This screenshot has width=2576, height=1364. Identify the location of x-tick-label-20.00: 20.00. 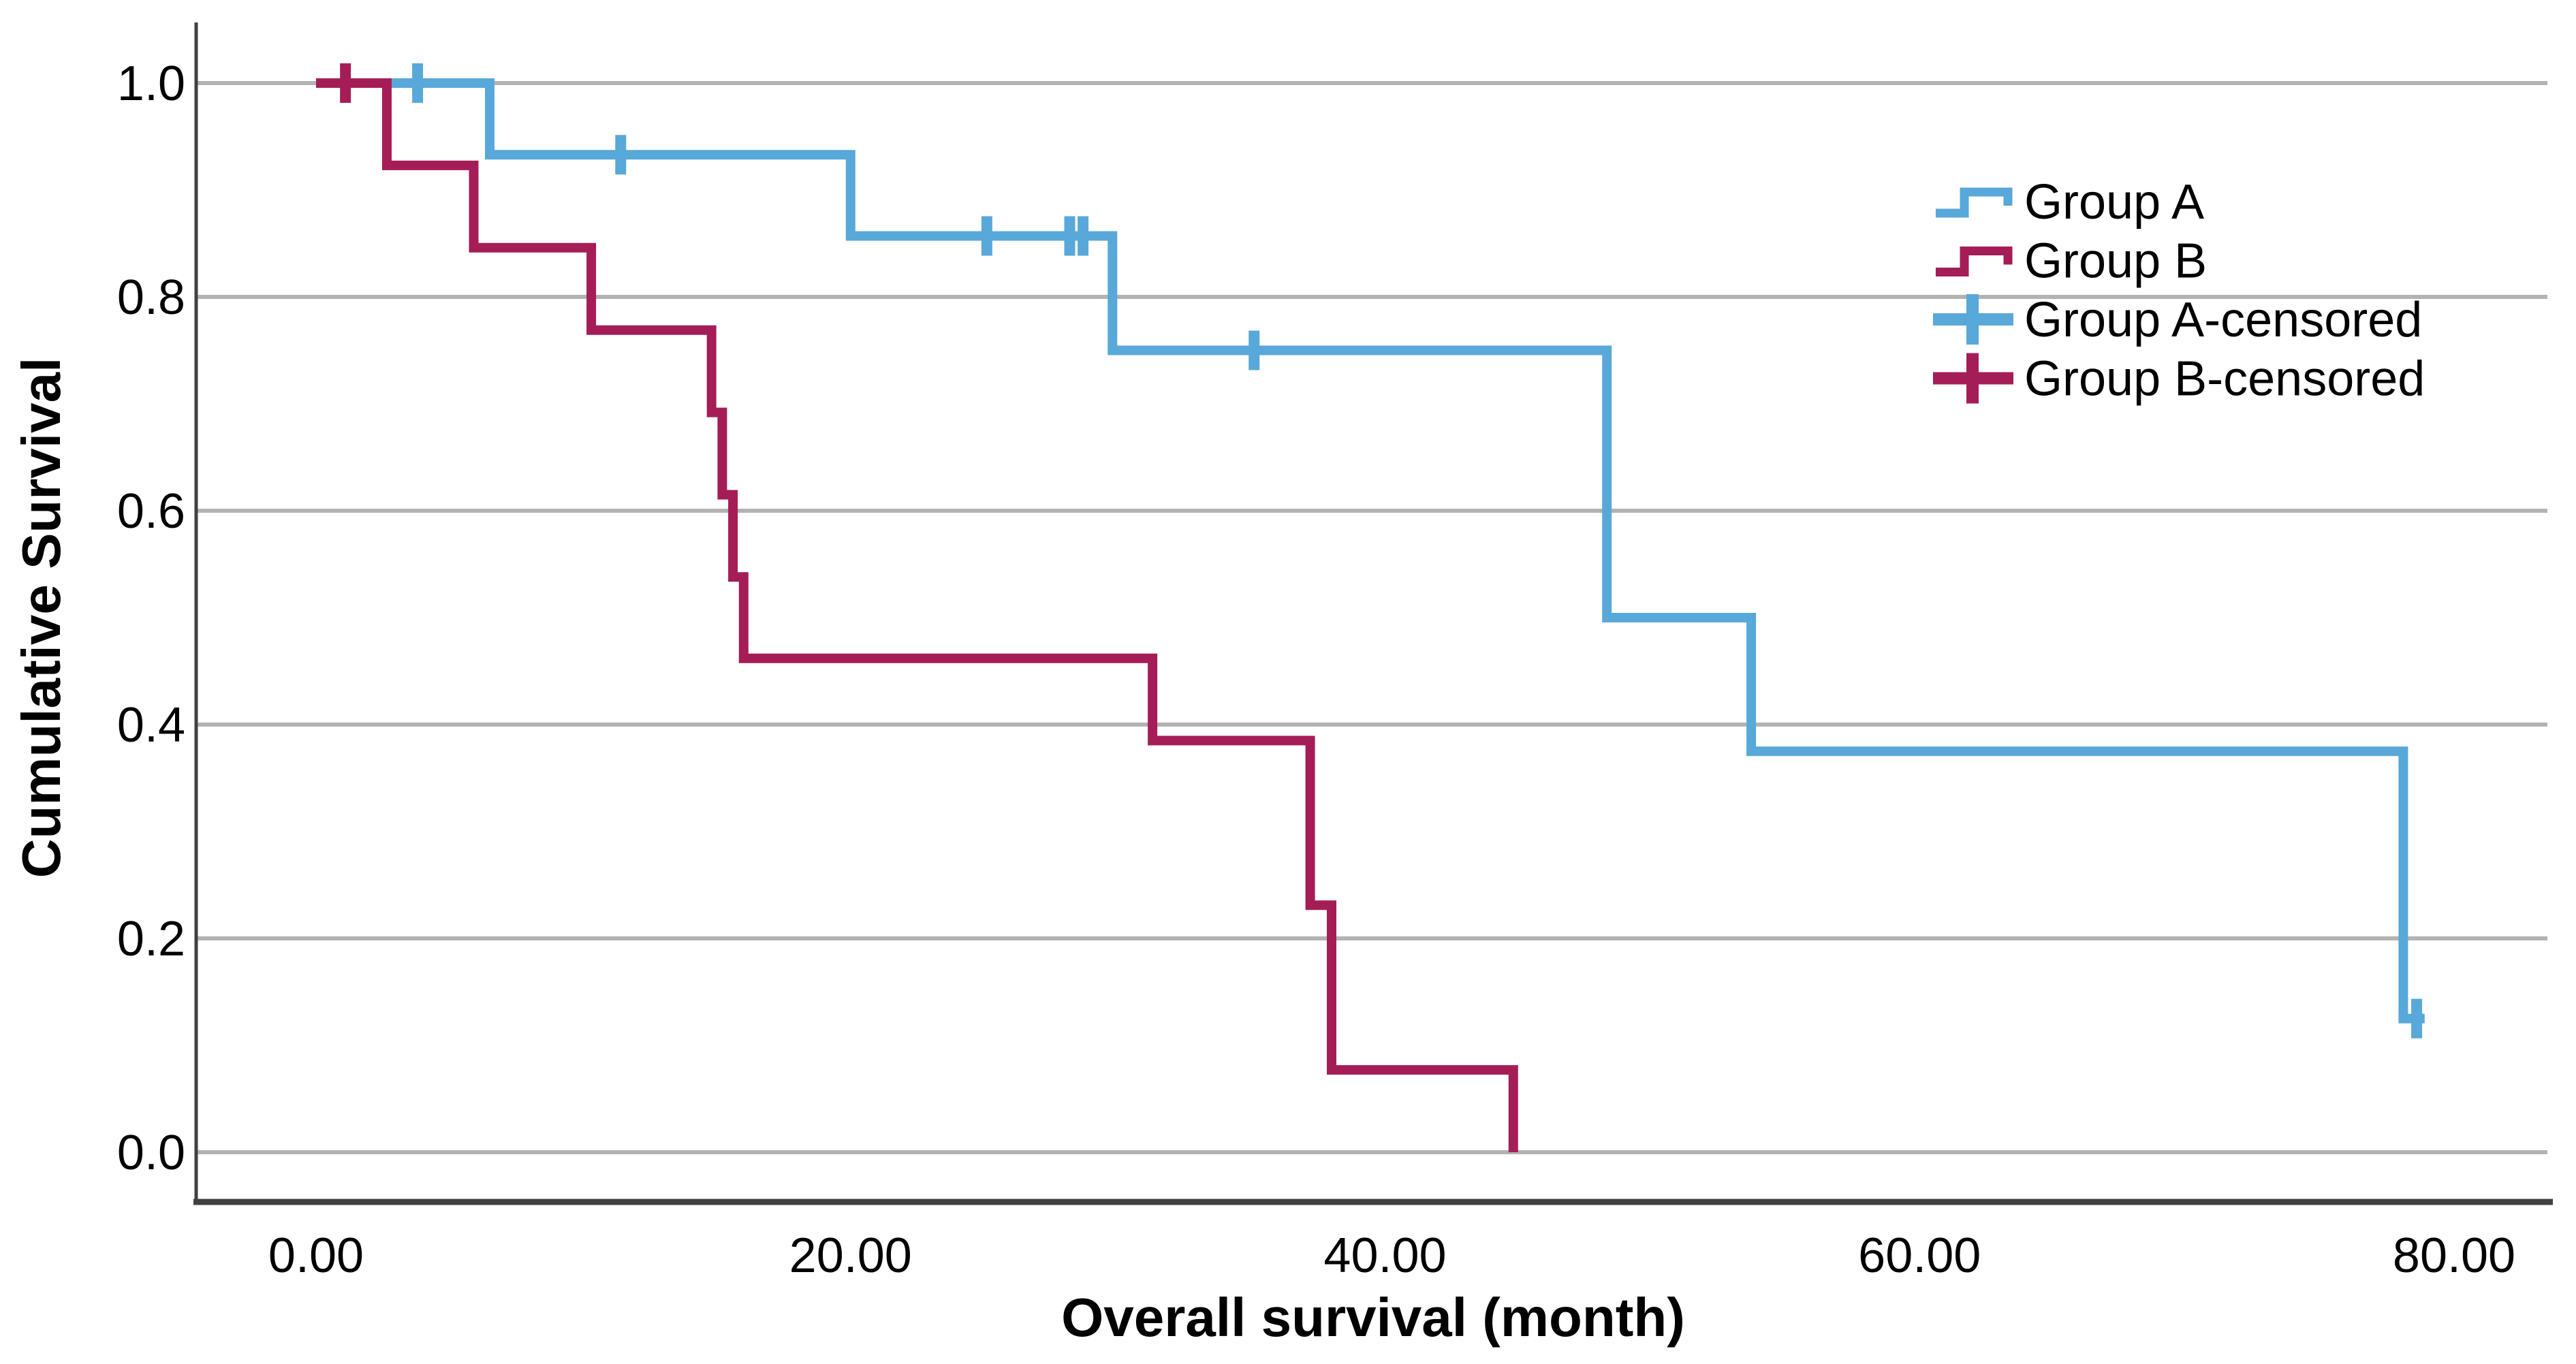
(850, 1255).